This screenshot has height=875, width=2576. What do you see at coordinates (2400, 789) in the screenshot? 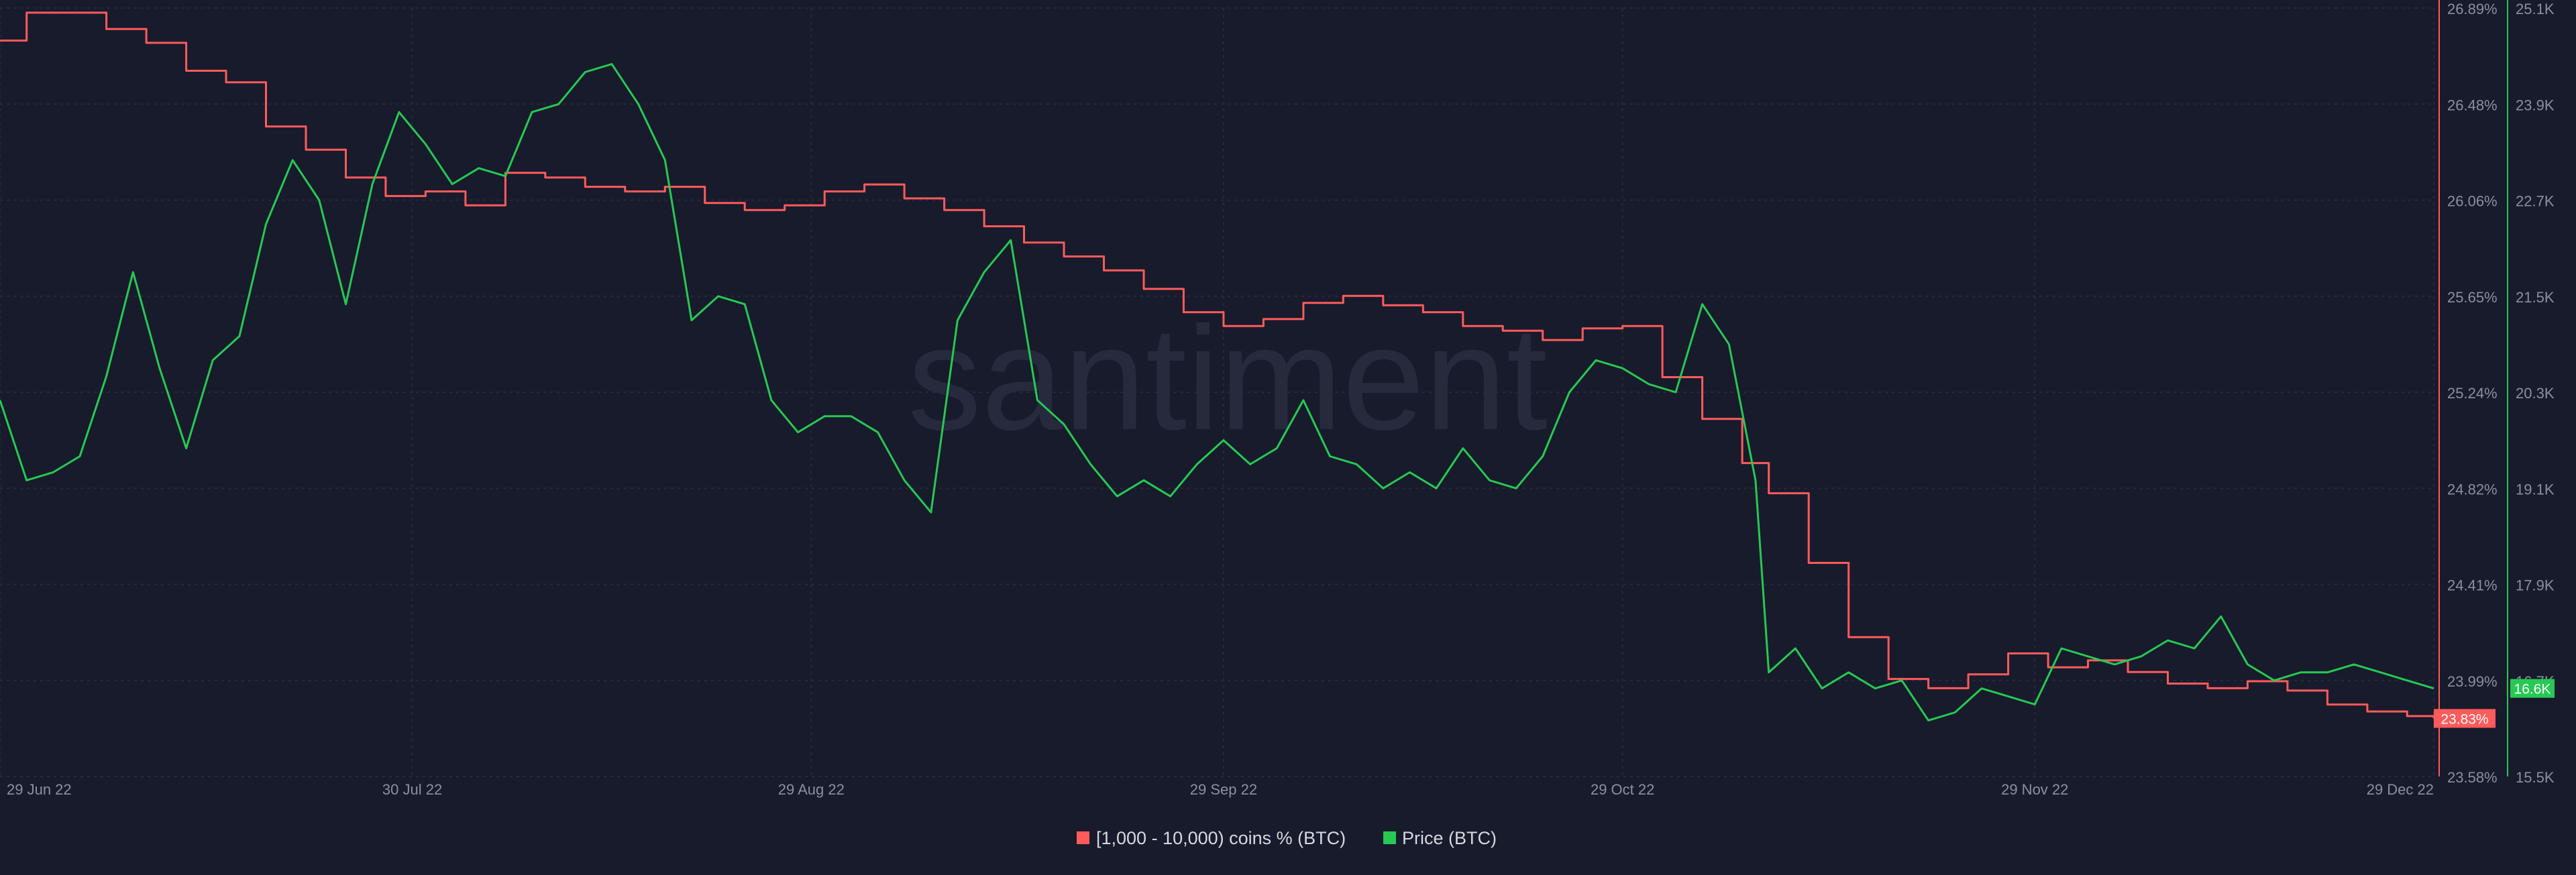
I see `x-tick-label: 29 Dec 22` at bounding box center [2400, 789].